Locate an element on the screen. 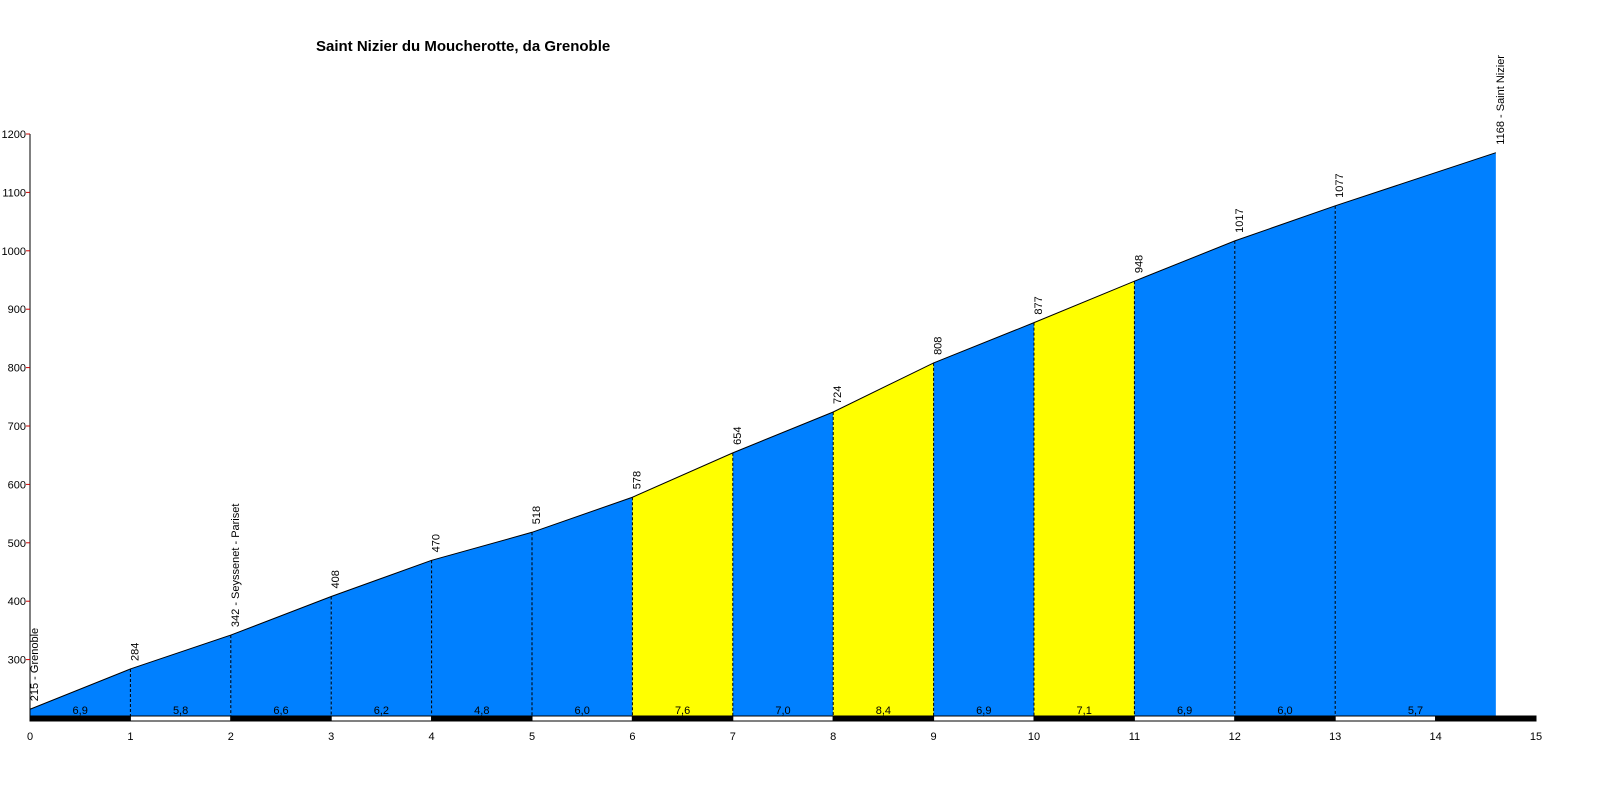 The height and width of the screenshot is (800, 1600). elevation-label: 877 is located at coordinates (1039, 305).